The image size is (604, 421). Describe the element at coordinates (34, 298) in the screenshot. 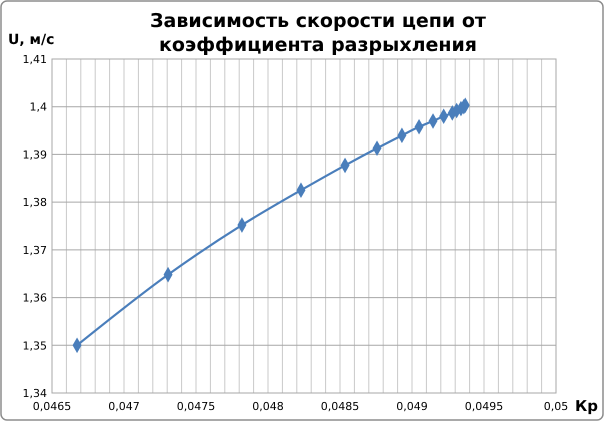

I see `y-tick-label: 1,36` at that location.